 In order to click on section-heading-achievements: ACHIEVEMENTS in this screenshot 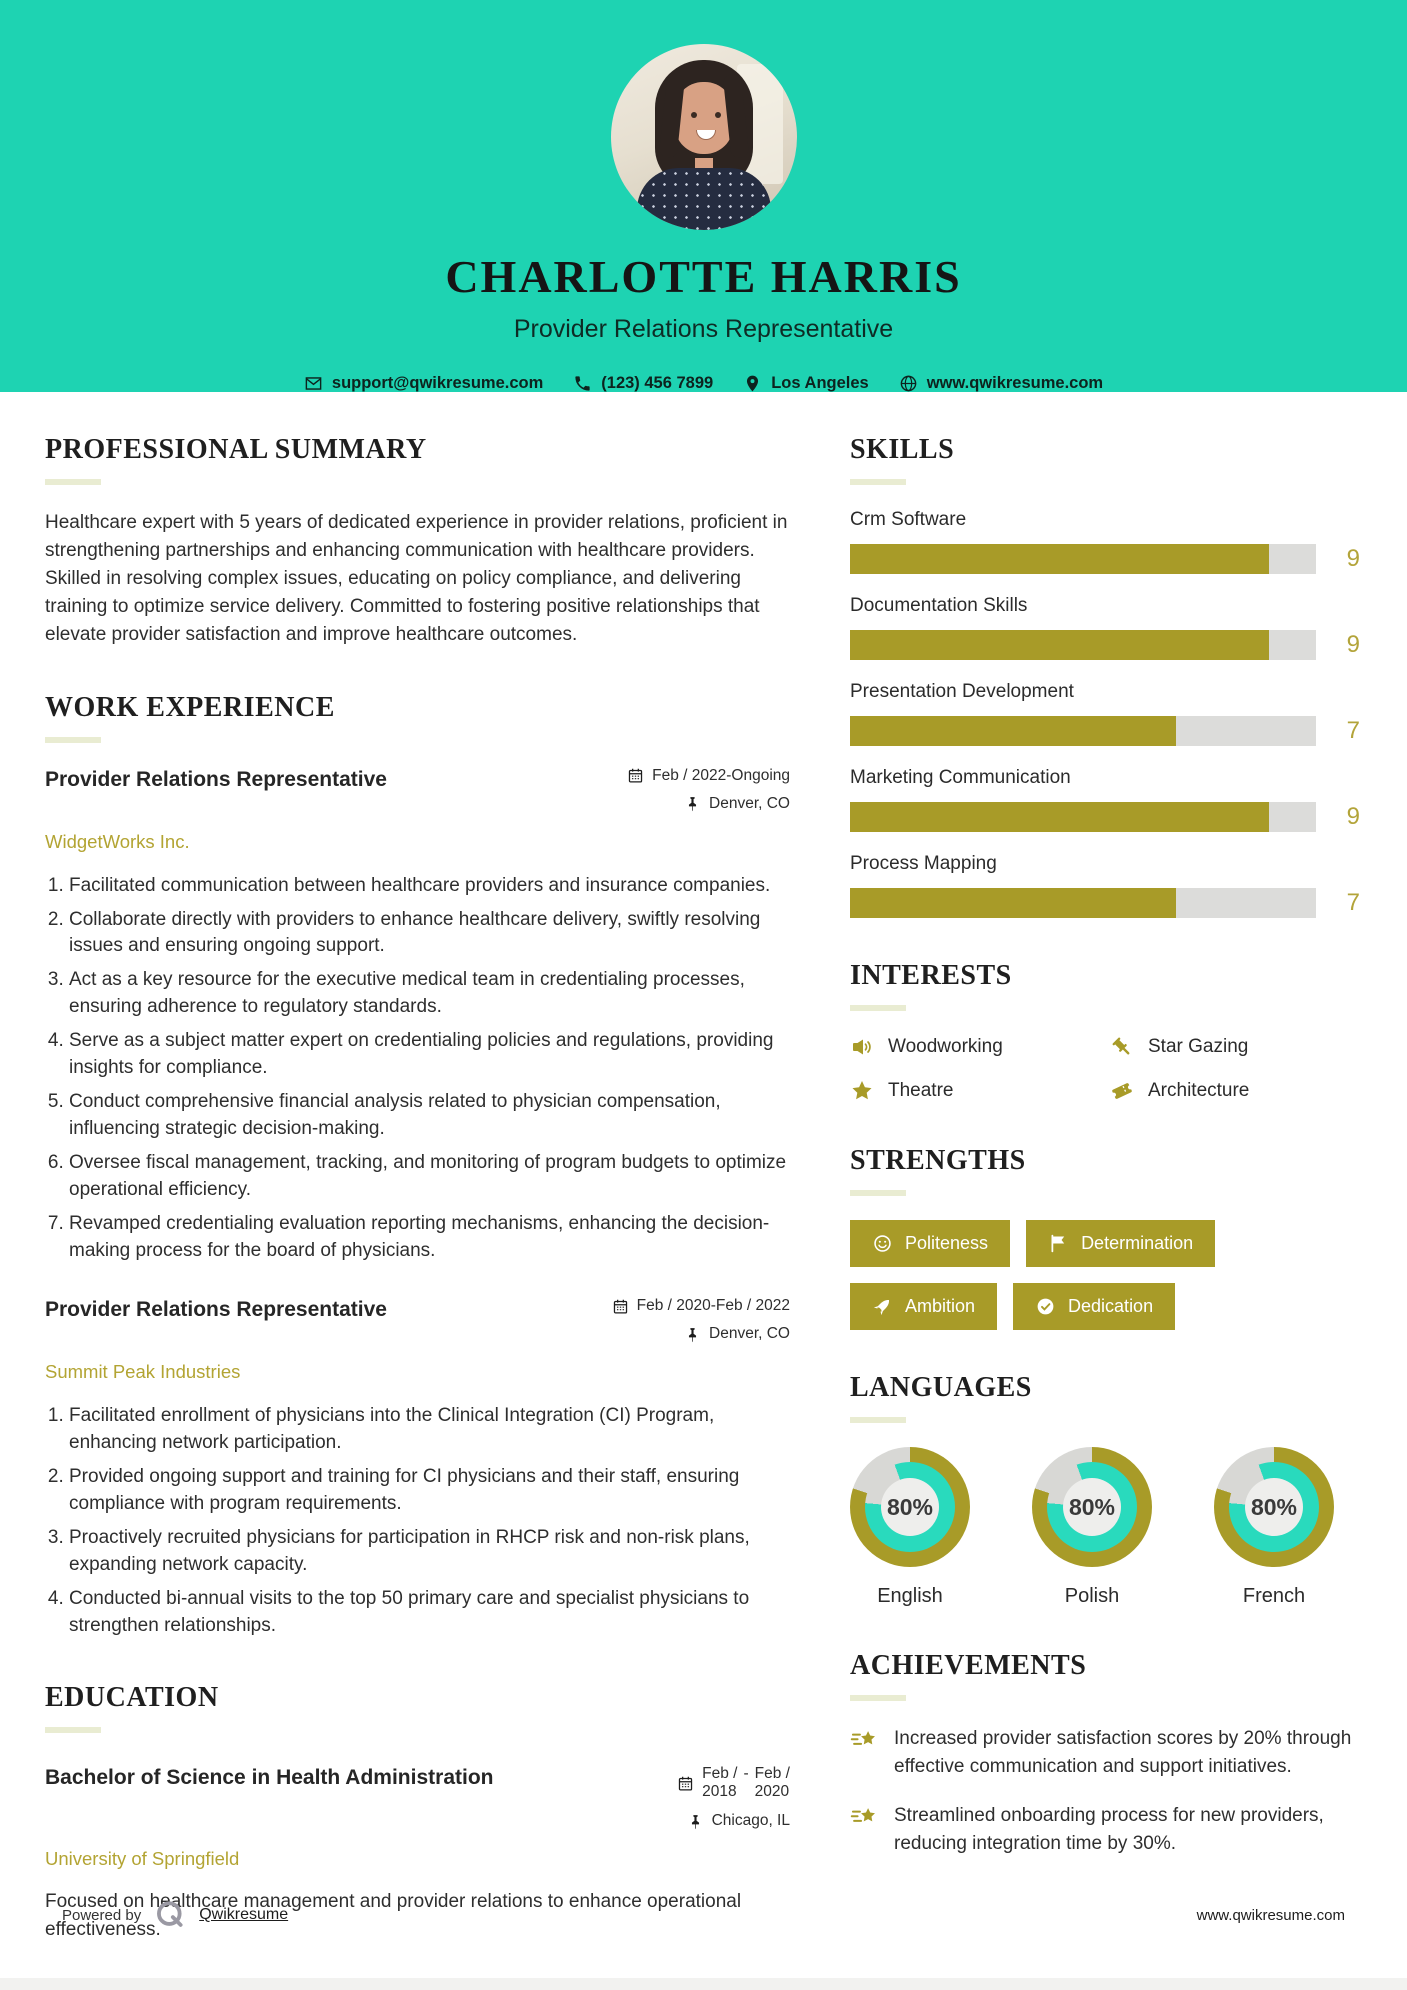, I will do `click(968, 1665)`.